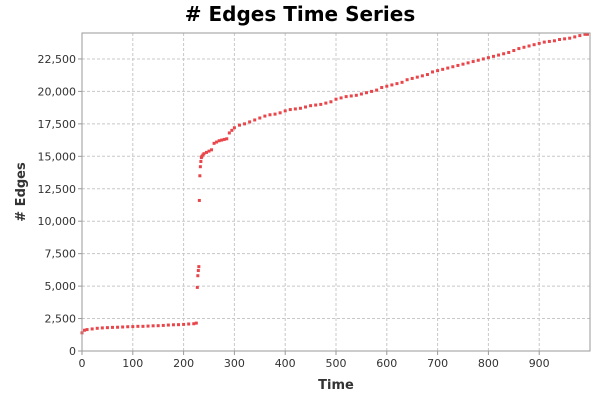 The height and width of the screenshot is (400, 600). What do you see at coordinates (61, 254) in the screenshot?
I see `y-tick-label: 7,500` at bounding box center [61, 254].